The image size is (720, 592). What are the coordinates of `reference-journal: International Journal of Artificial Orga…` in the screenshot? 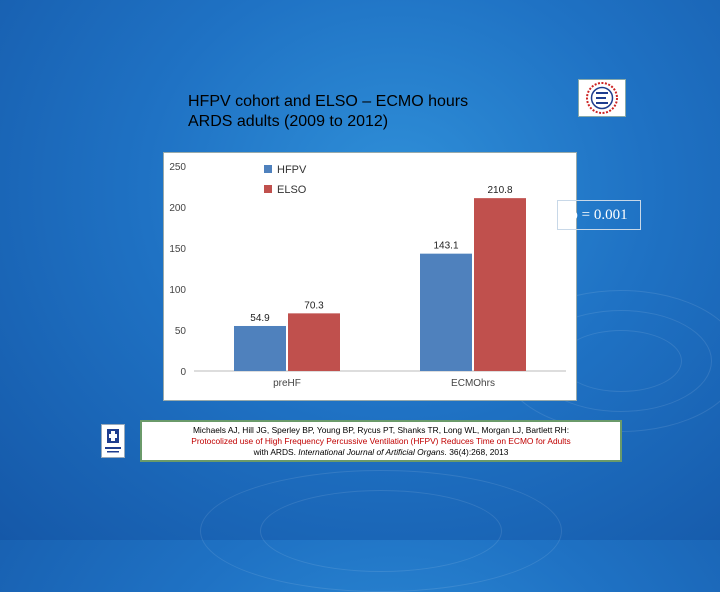 It's located at (372, 452).